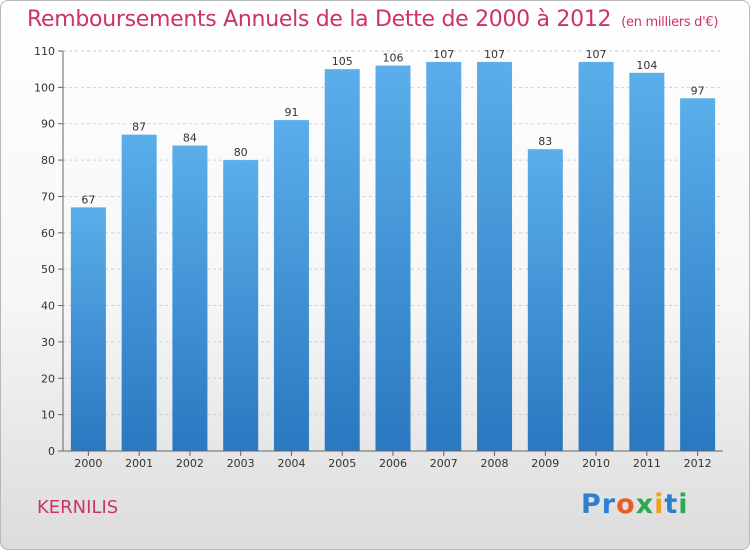 The width and height of the screenshot is (750, 550). I want to click on logo-letter: o, so click(626, 504).